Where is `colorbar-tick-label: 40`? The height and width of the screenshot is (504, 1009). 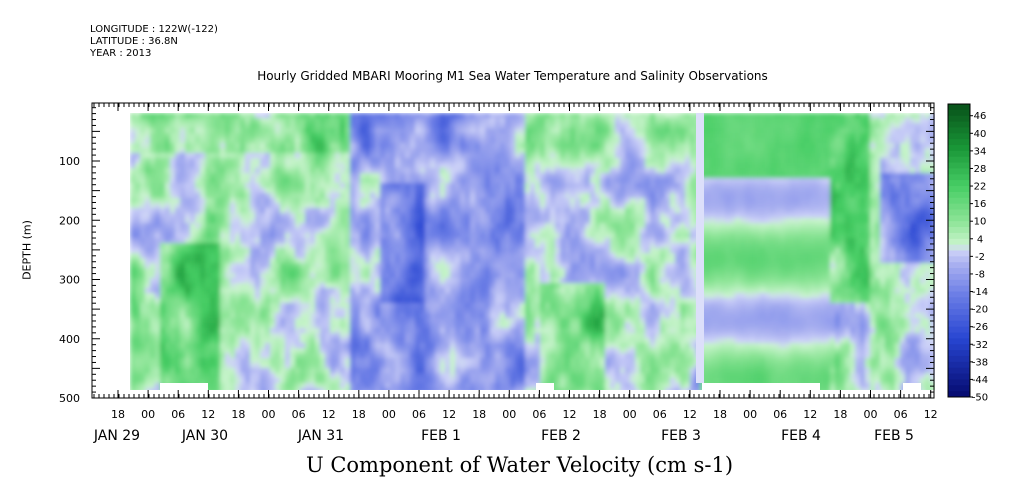 colorbar-tick-label: 40 is located at coordinates (980, 134).